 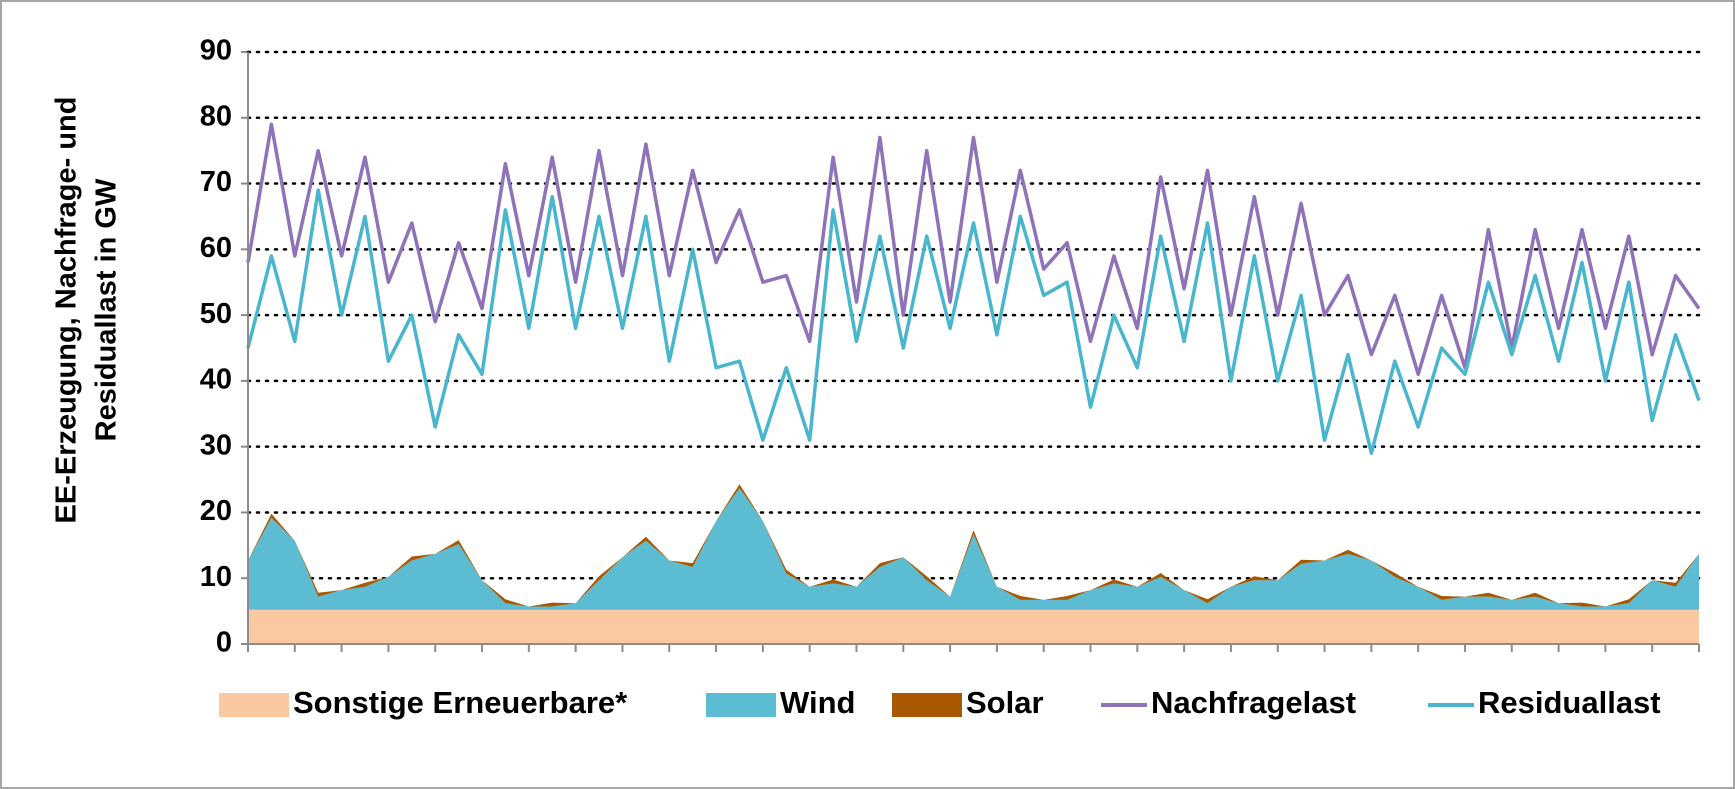 I want to click on y-tick-label: 30, so click(x=216, y=445).